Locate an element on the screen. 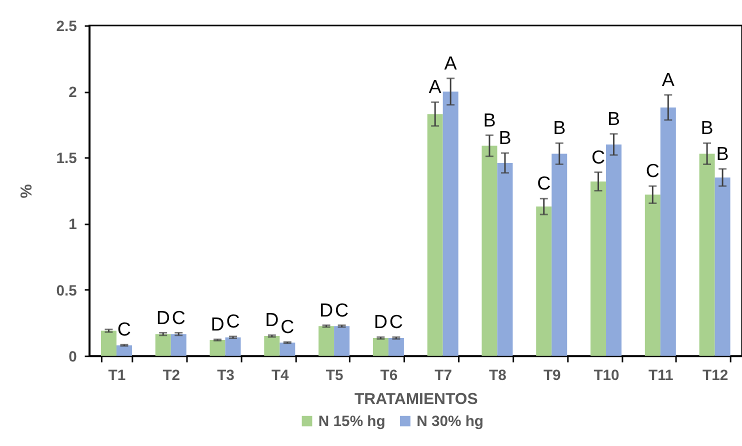  x-tick-label: T11 is located at coordinates (661, 376).